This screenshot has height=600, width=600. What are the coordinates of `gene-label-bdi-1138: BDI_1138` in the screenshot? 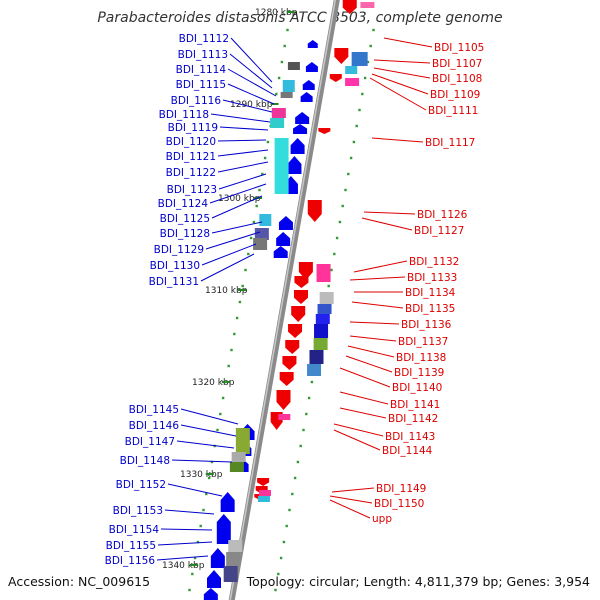 It's located at (421, 358).